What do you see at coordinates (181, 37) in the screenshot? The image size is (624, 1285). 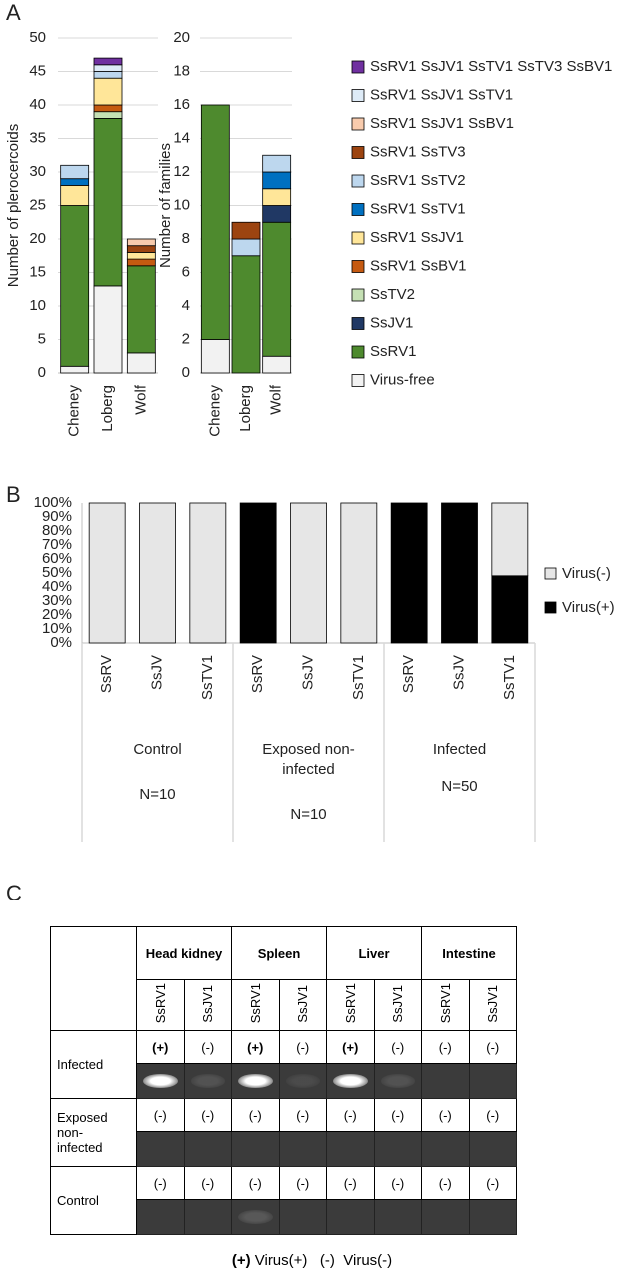 I see `y-tick-label: 20` at bounding box center [181, 37].